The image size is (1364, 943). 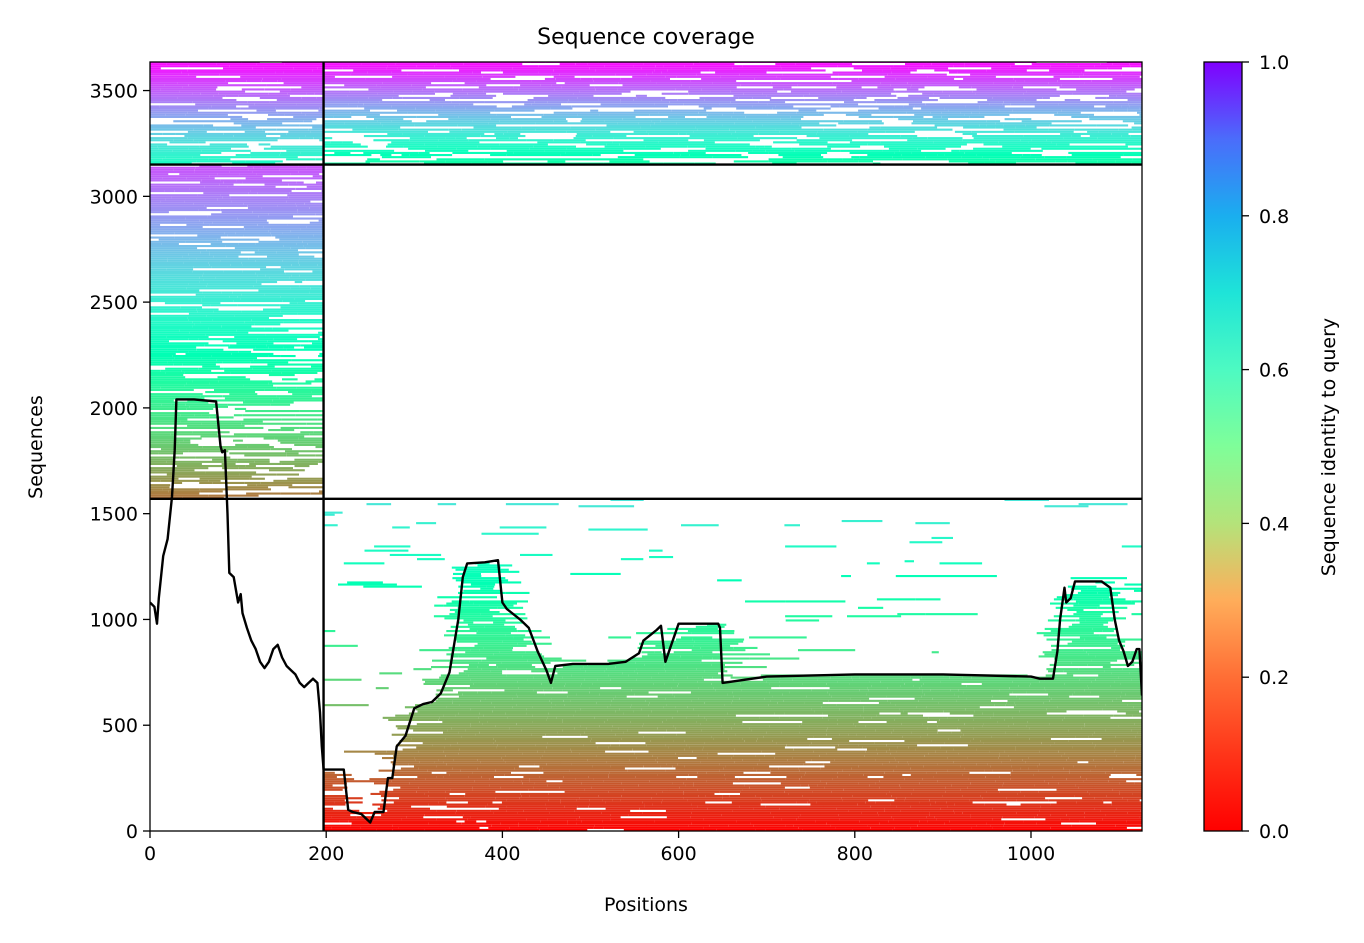 What do you see at coordinates (114, 303) in the screenshot?
I see `y-tick-label: 2500` at bounding box center [114, 303].